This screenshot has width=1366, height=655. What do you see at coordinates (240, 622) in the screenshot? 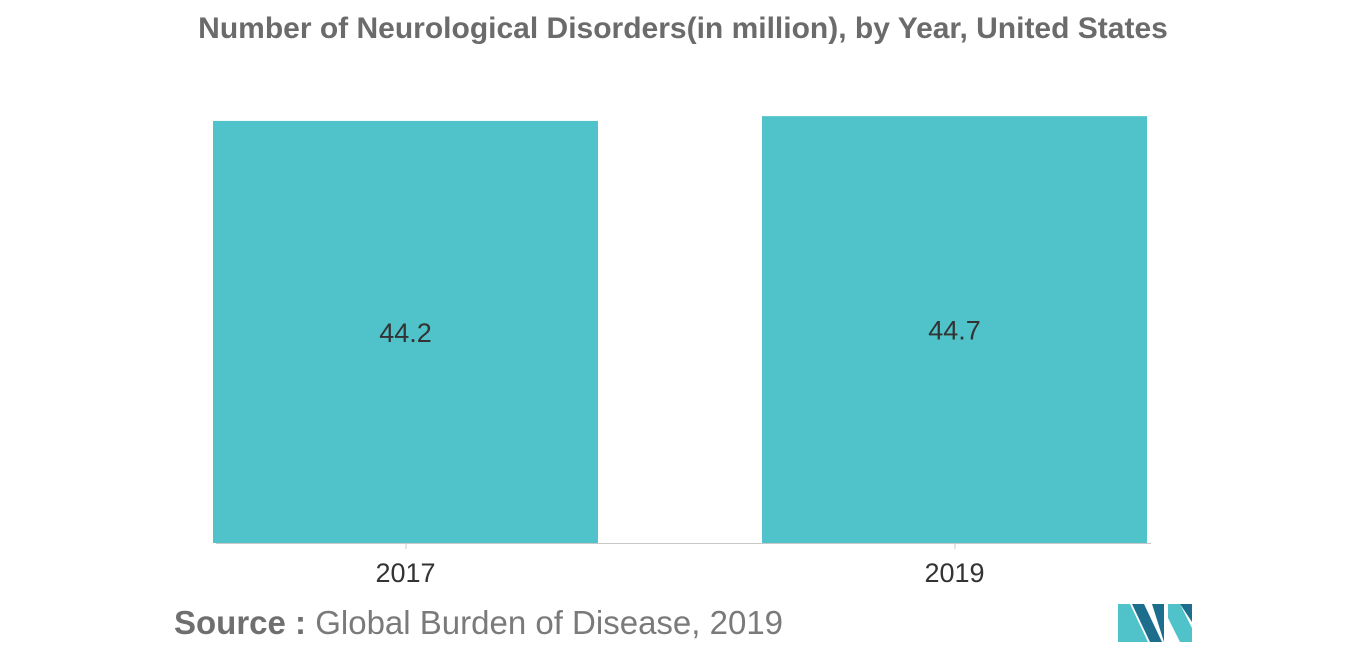
I see `source-label: Source :` at bounding box center [240, 622].